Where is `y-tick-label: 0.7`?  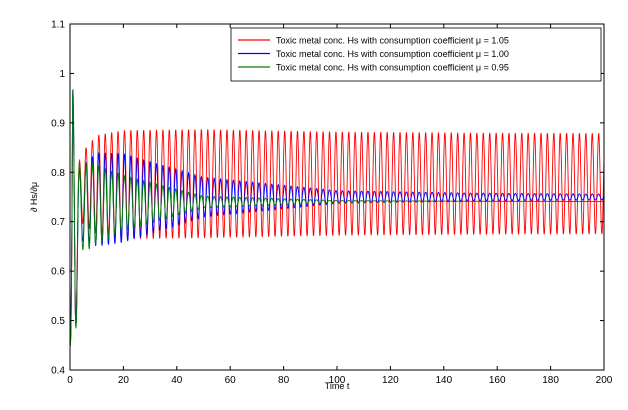 y-tick-label: 0.7 is located at coordinates (58, 222).